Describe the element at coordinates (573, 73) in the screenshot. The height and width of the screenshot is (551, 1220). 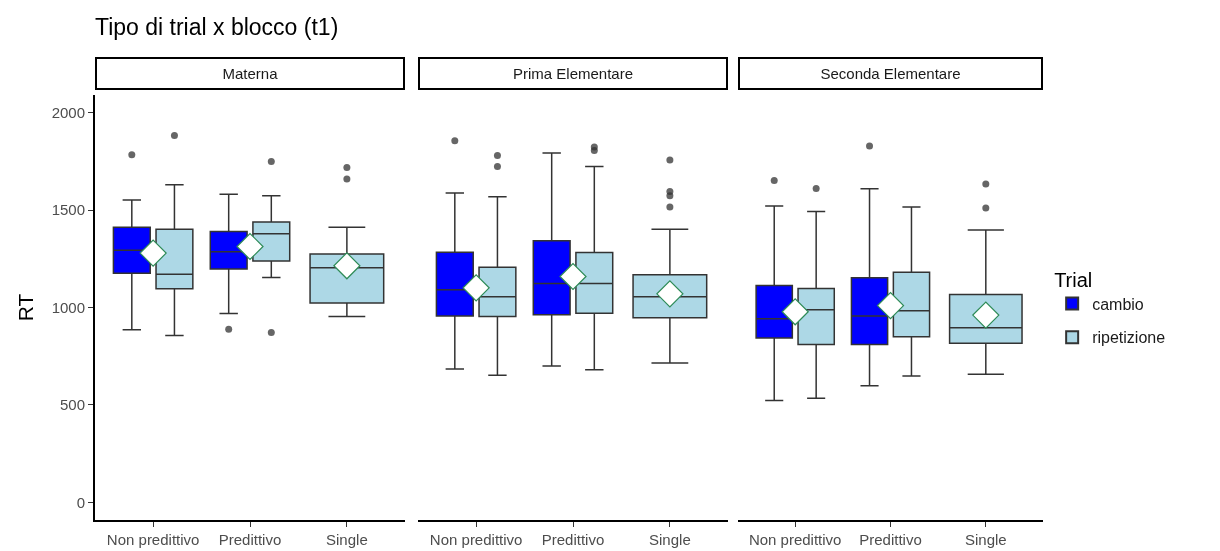
I see `chart-subtitle: Prima Elementare` at that location.